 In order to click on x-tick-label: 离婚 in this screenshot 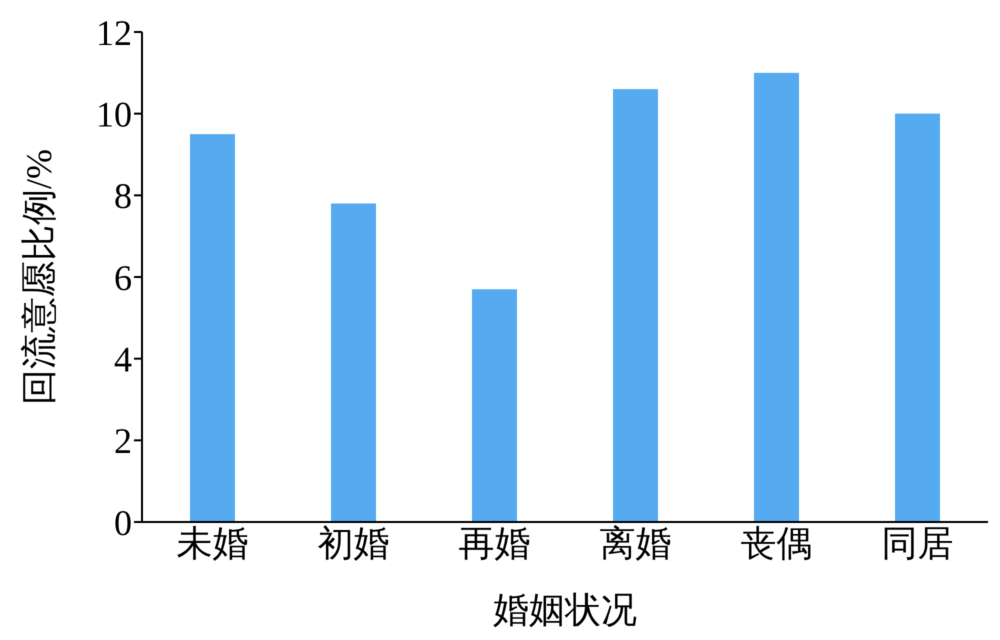, I will do `click(636, 544)`.